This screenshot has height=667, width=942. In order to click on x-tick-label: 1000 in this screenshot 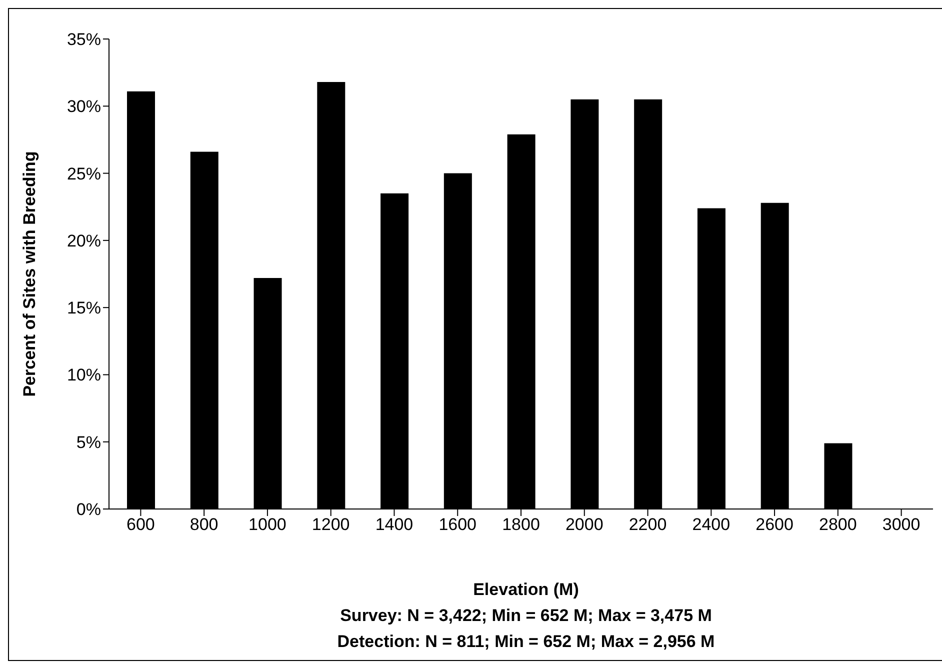, I will do `click(267, 524)`.